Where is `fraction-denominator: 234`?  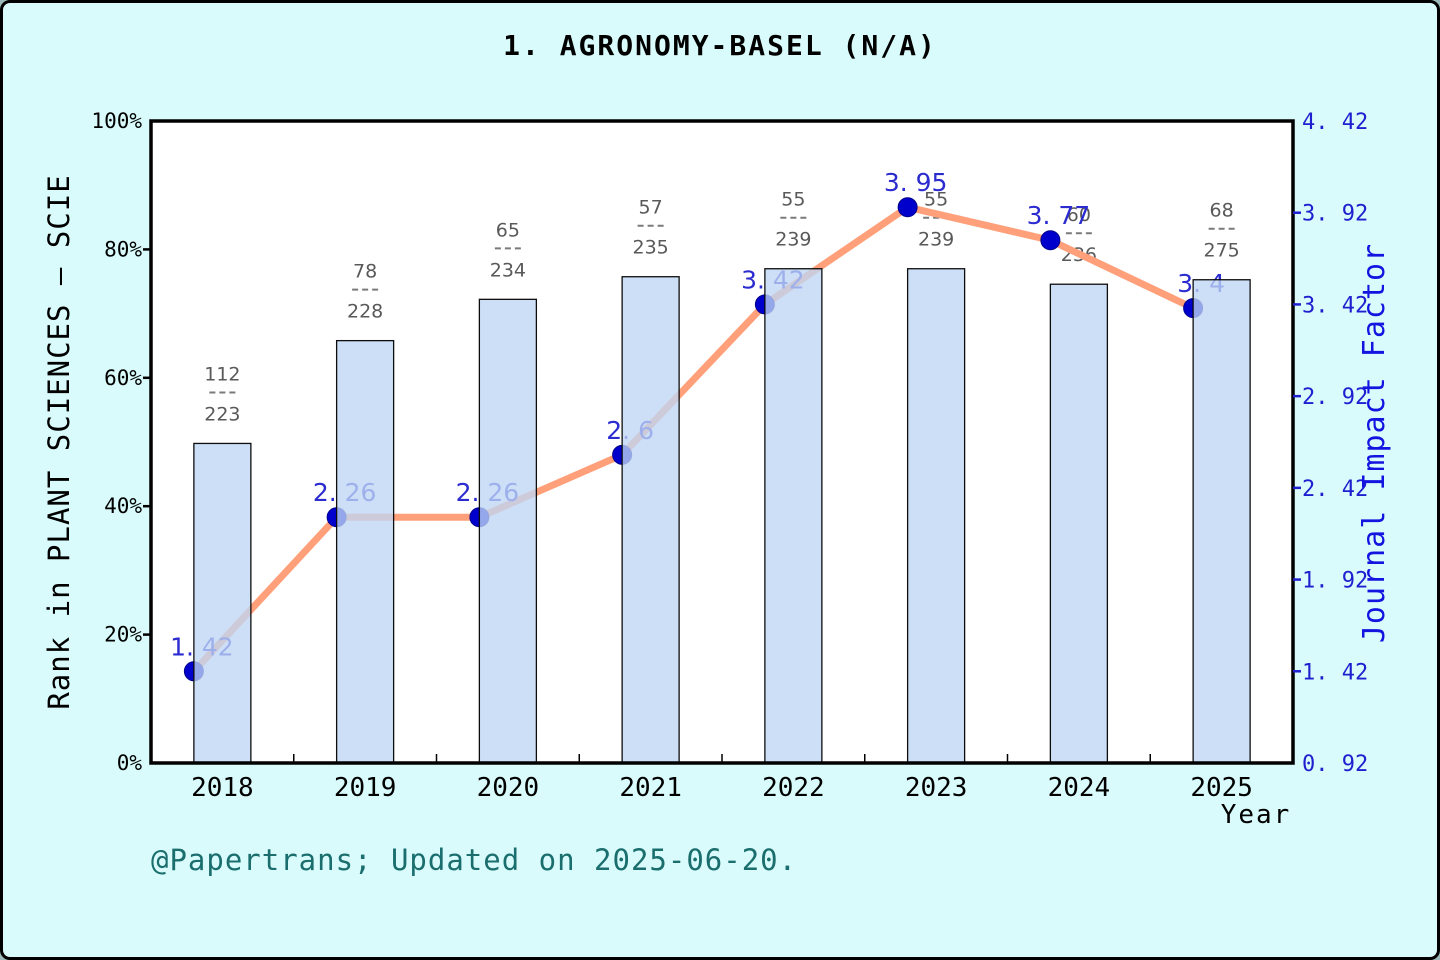 fraction-denominator: 234 is located at coordinates (508, 270).